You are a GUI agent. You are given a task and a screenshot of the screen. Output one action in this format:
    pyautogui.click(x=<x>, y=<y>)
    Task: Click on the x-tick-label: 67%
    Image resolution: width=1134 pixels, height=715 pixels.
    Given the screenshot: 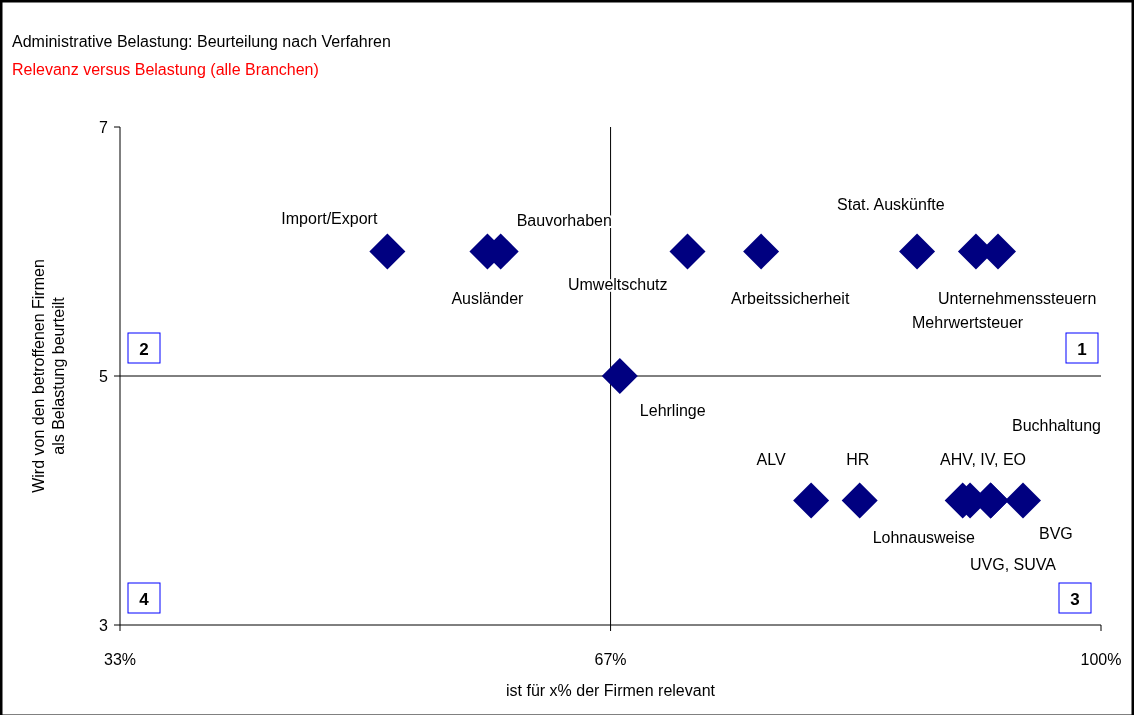 What is the action you would take?
    pyautogui.click(x=610, y=659)
    